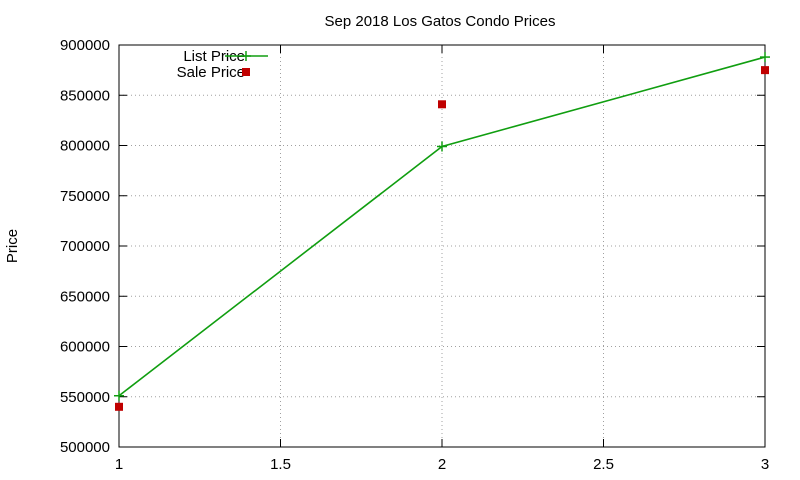 The width and height of the screenshot is (800, 480). What do you see at coordinates (85, 347) in the screenshot?
I see `y-tick-label: 600000` at bounding box center [85, 347].